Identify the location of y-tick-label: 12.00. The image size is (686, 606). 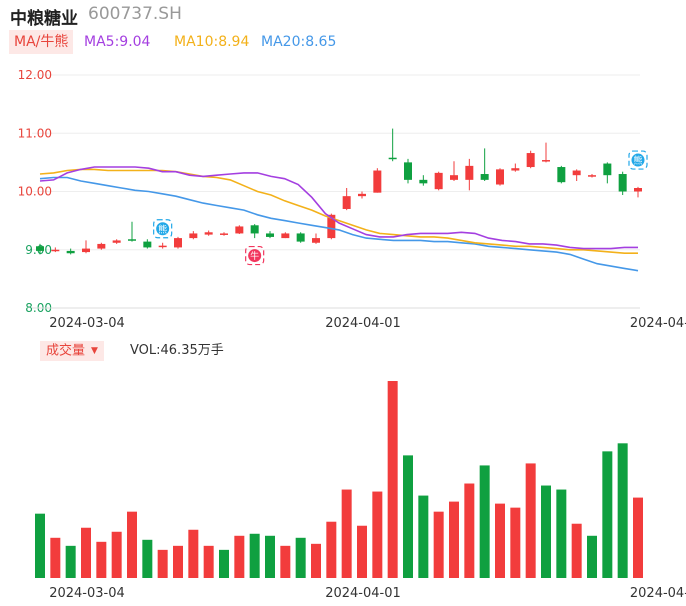
(35, 75).